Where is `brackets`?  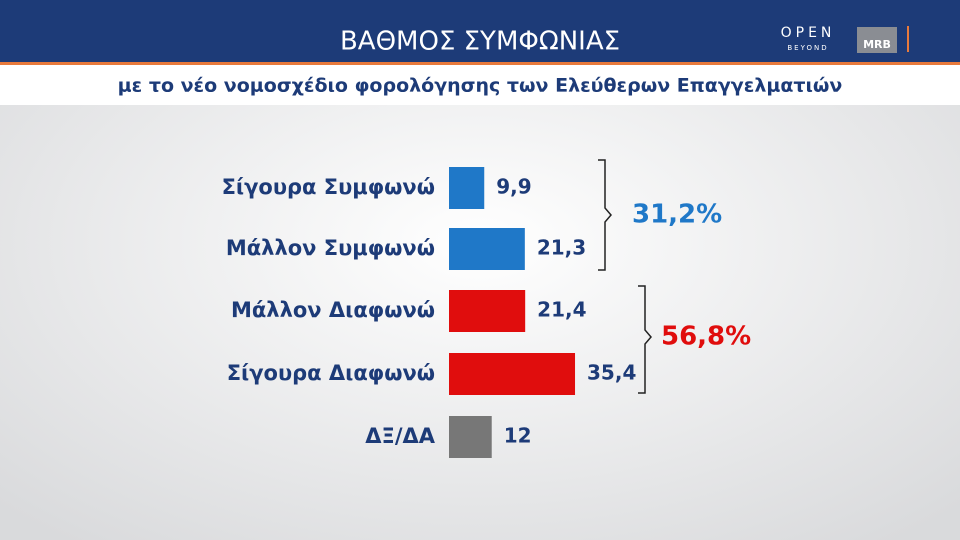
brackets is located at coordinates (625, 276).